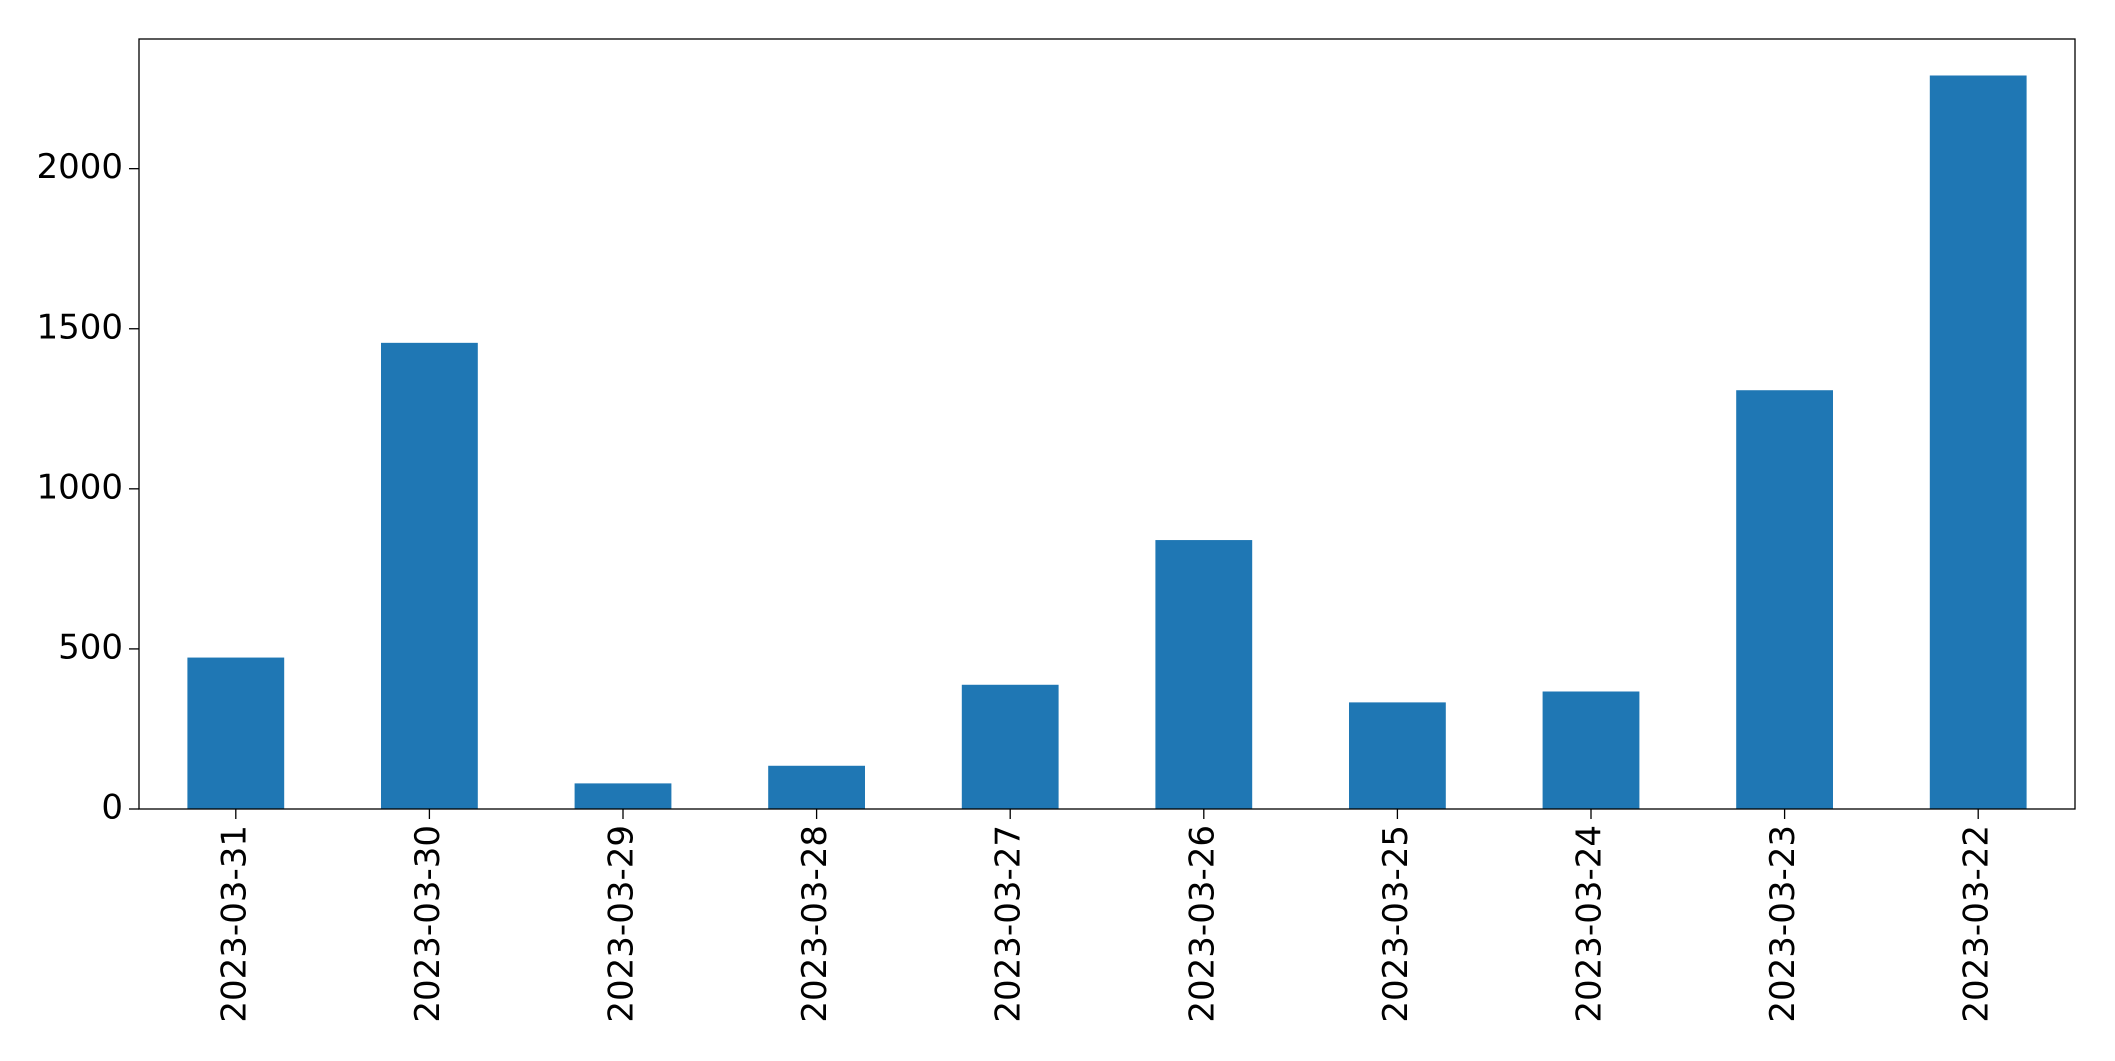 This screenshot has width=2115, height=1061. I want to click on y-tick-label: 0, so click(112, 808).